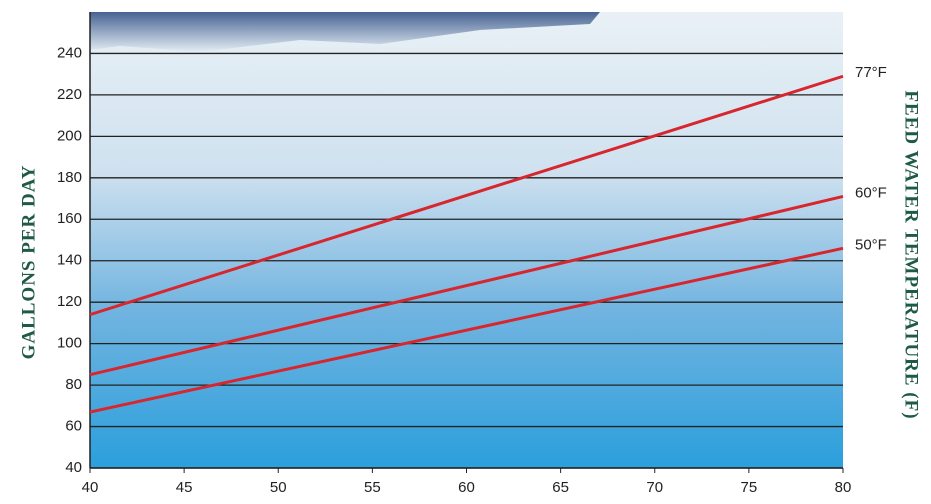 The width and height of the screenshot is (931, 504). I want to click on x-tick-label: 65, so click(560, 487).